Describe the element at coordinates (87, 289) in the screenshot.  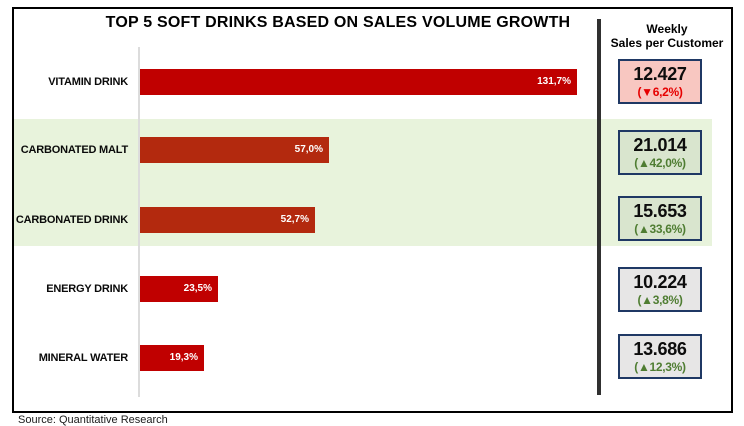
I see `category-label: ENERGY DRINK` at that location.